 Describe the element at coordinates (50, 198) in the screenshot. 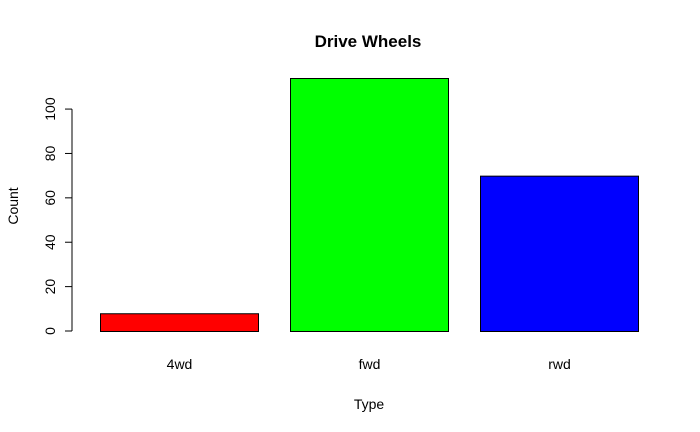

I see `y-tick-label: 60` at that location.